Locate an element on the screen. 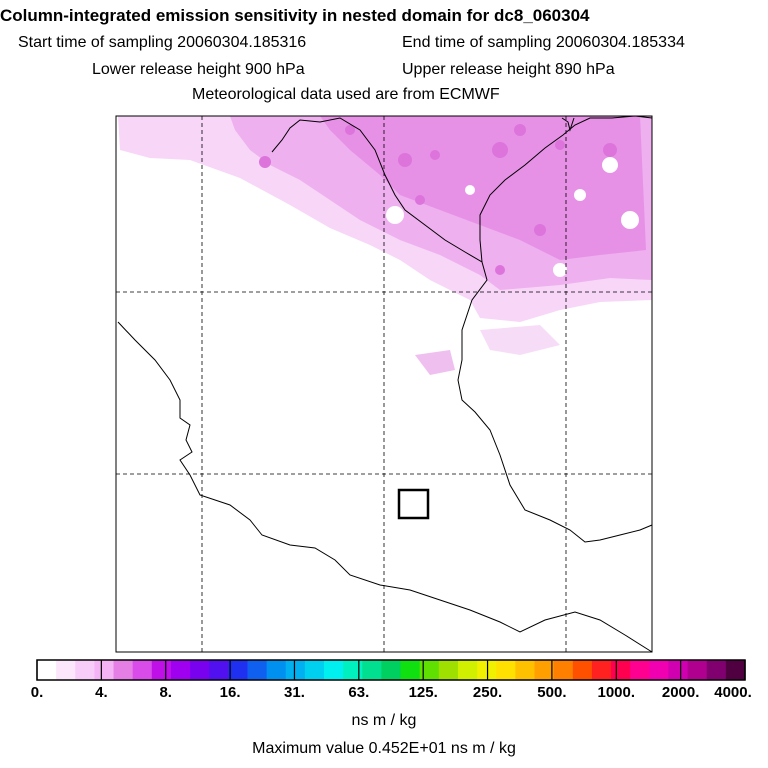 This screenshot has height=768, width=768. units-label: ns m / kg is located at coordinates (384, 720).